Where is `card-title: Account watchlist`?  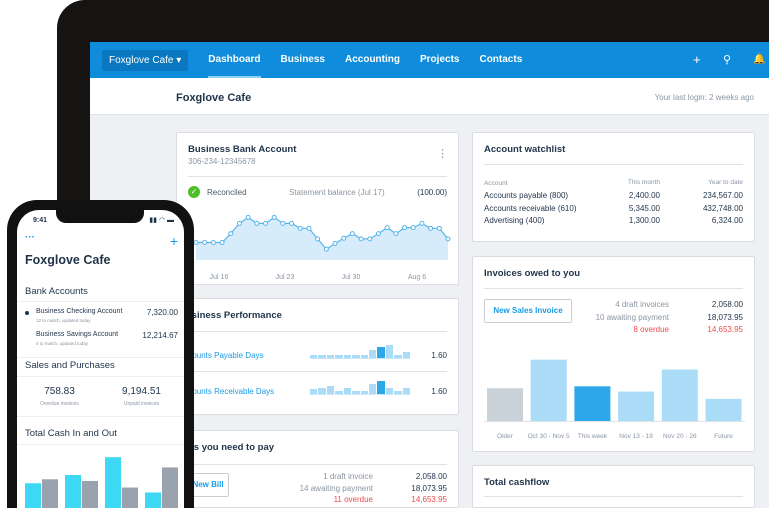 card-title: Account watchlist is located at coordinates (525, 149).